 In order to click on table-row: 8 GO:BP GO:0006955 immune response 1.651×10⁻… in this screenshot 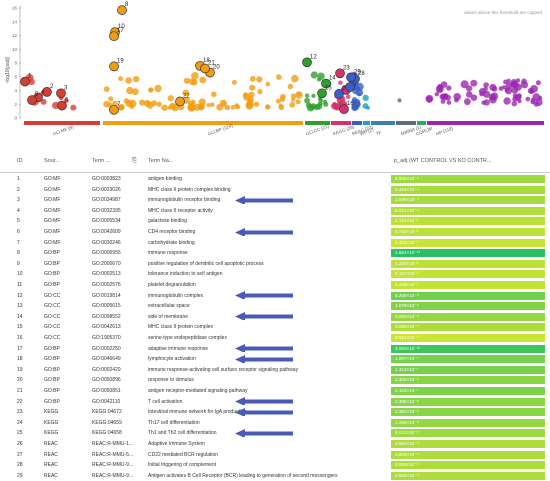, I will do `click(275, 253)`.